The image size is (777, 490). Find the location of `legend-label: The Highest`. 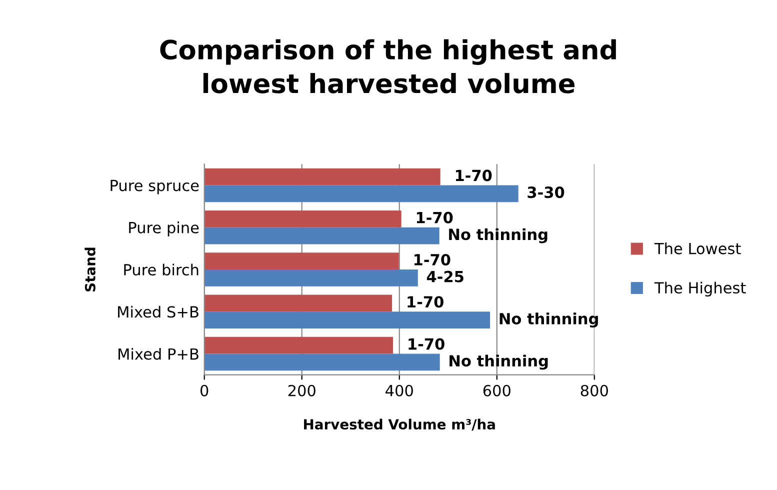

legend-label: The Highest is located at coordinates (700, 289).